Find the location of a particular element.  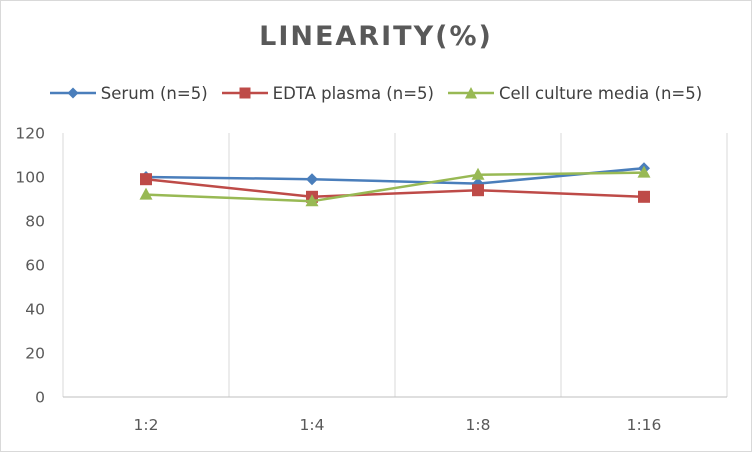

x-tick-label: 1:4 is located at coordinates (312, 425).